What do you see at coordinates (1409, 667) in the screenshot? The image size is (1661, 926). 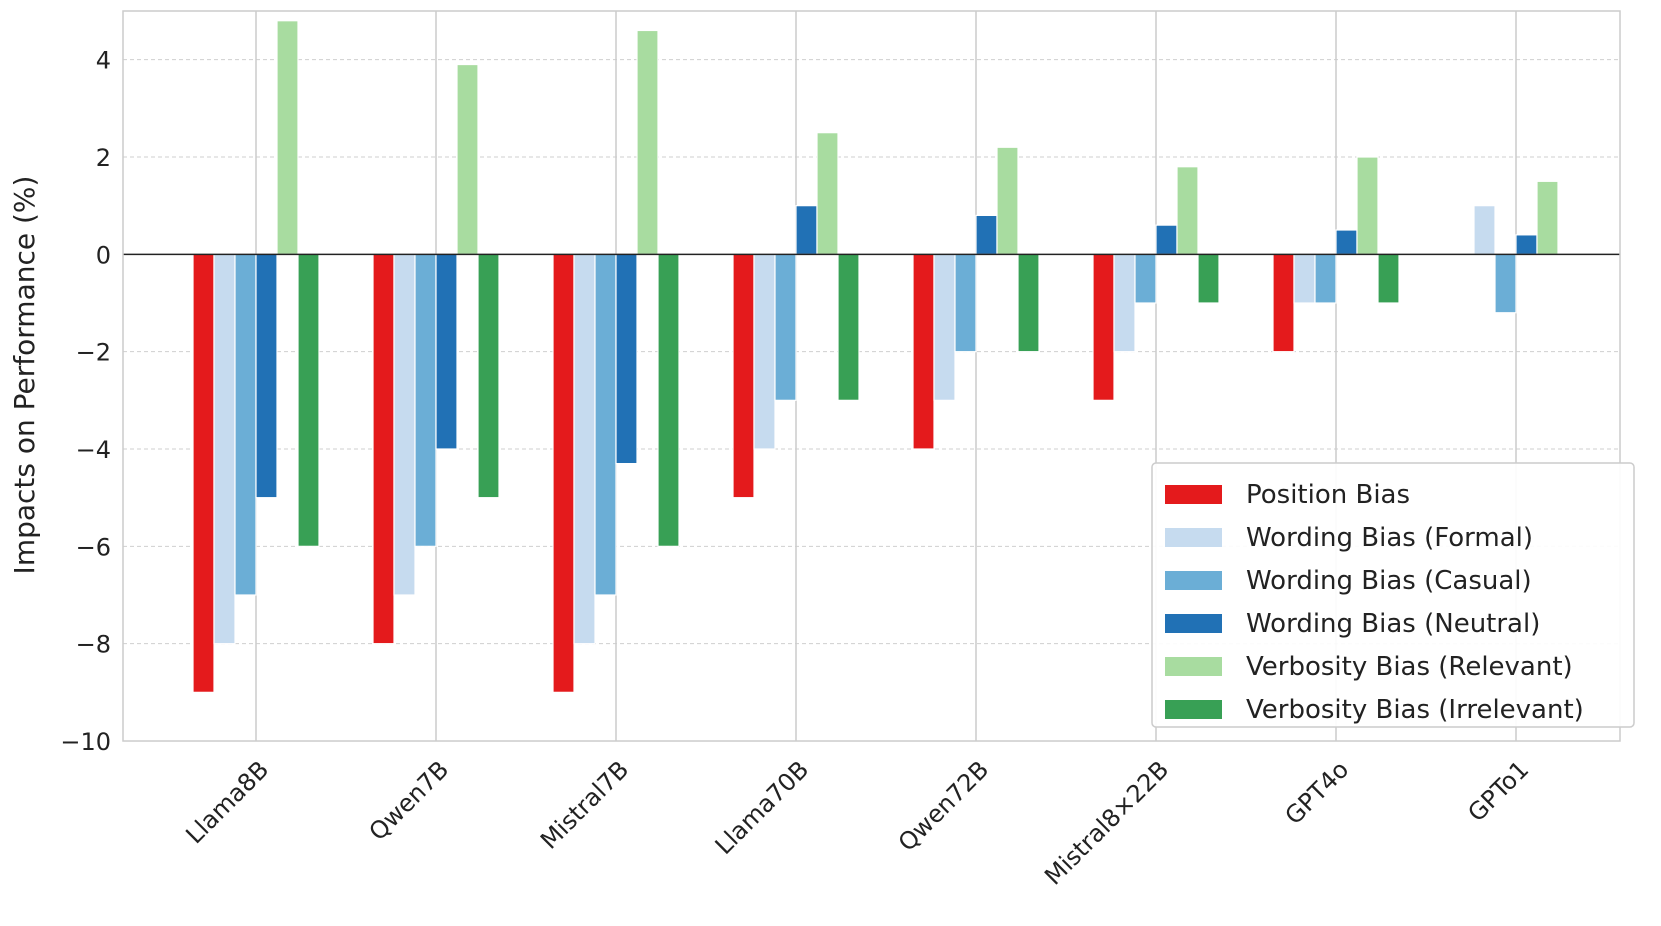 I see `legend-label: Verbosity Bias (Relevant)` at bounding box center [1409, 667].